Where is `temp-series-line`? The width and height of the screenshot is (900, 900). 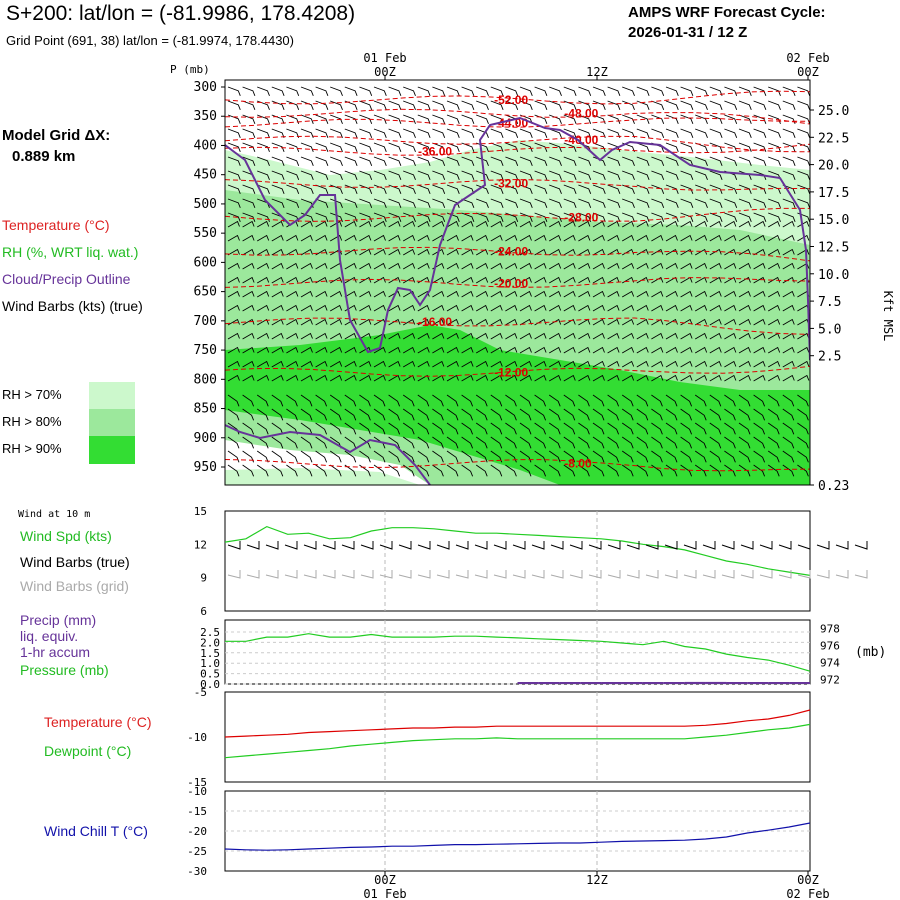
temp-series-line is located at coordinates (517, 741).